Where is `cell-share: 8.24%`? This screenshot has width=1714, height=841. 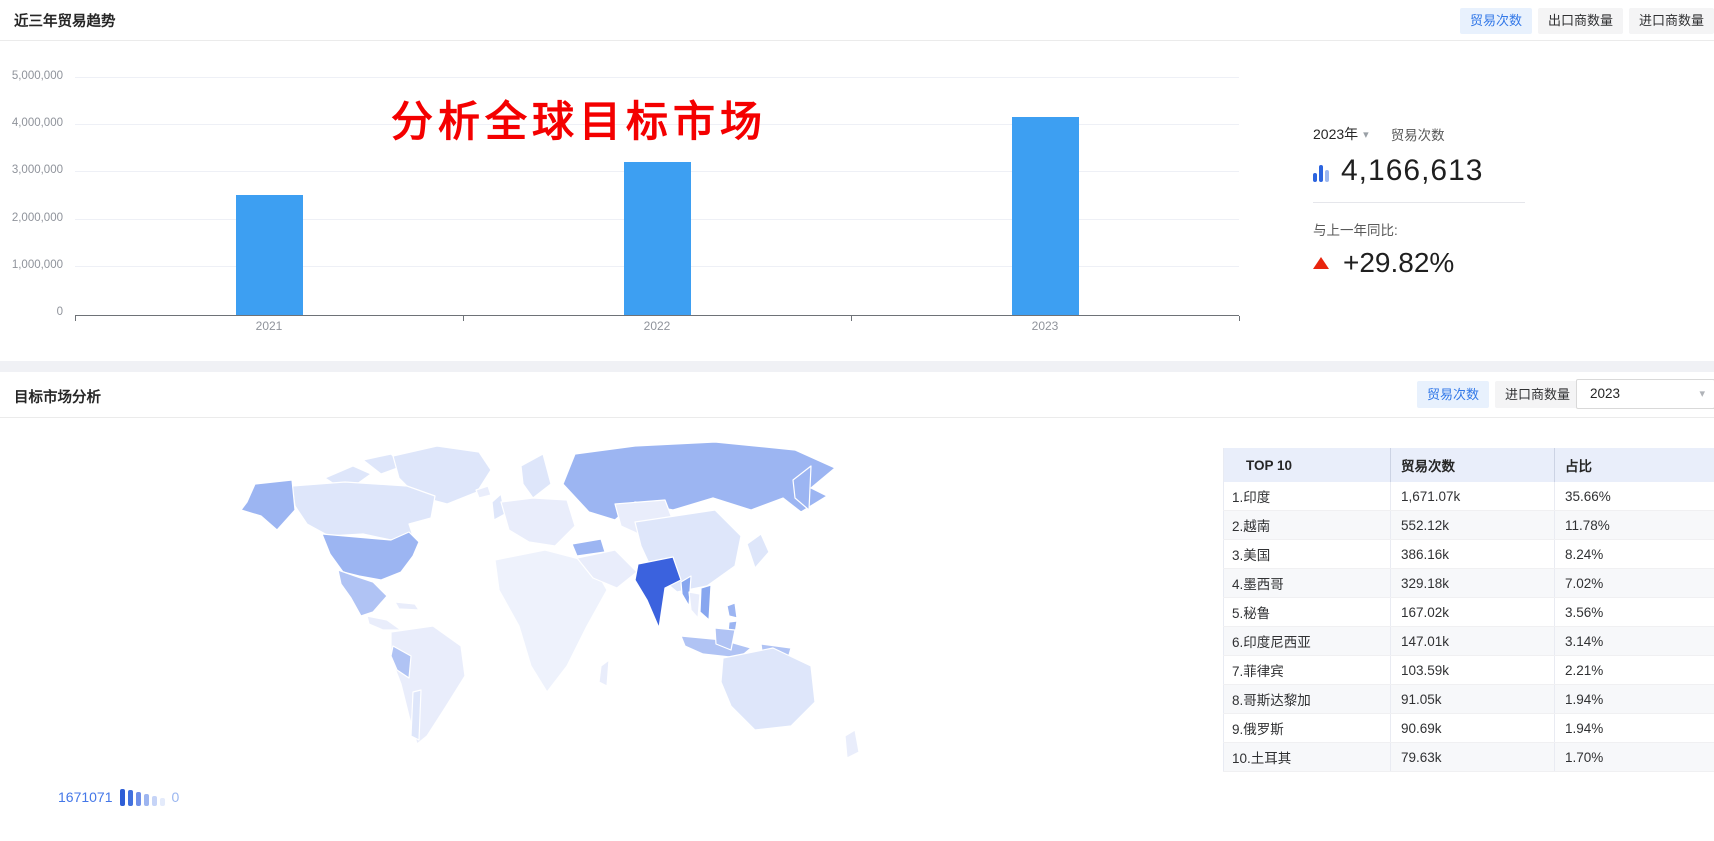
cell-share: 8.24% is located at coordinates (1634, 554).